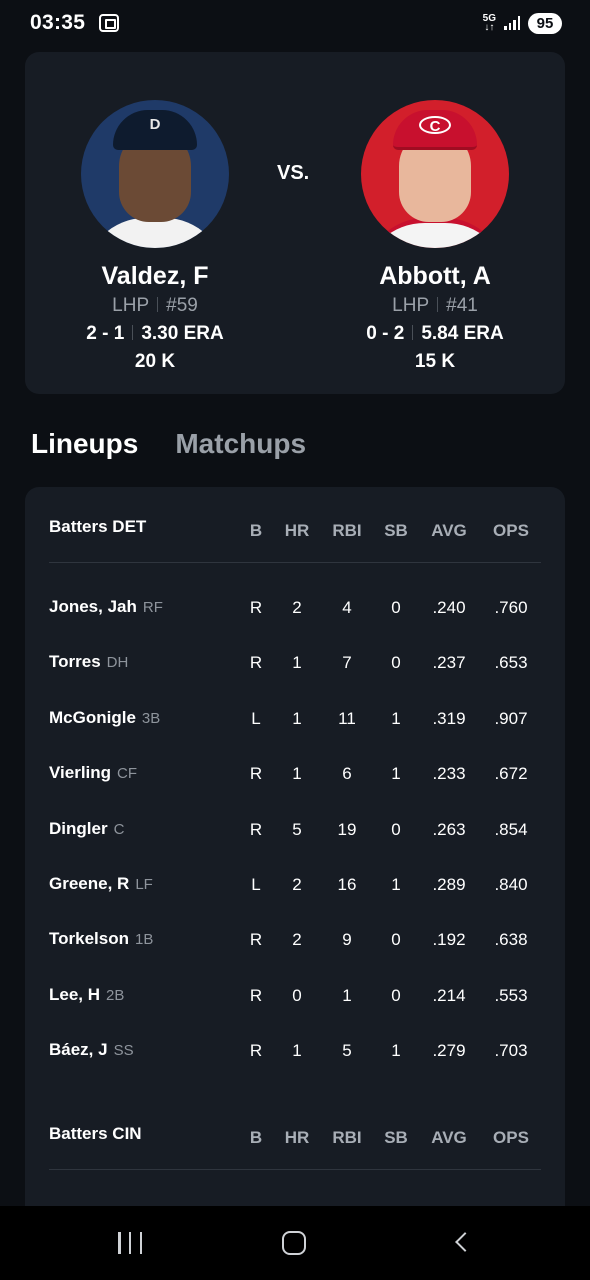  What do you see at coordinates (347, 1051) in the screenshot?
I see `stat-rbi: 5` at bounding box center [347, 1051].